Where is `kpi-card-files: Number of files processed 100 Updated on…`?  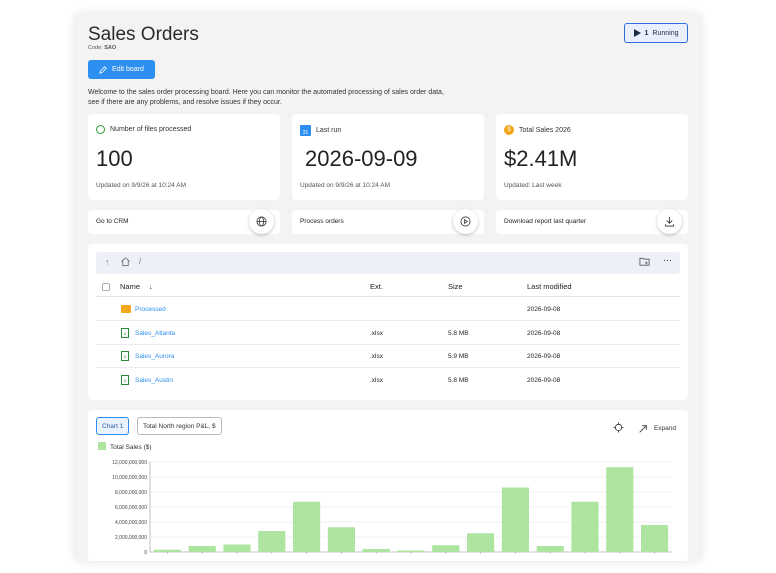
kpi-card-files: Number of files processed 100 Updated on… is located at coordinates (184, 157).